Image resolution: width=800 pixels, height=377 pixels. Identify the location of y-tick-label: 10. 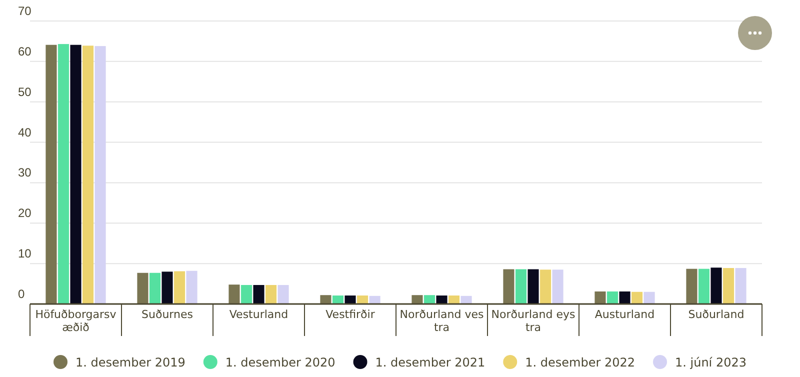
(25, 253).